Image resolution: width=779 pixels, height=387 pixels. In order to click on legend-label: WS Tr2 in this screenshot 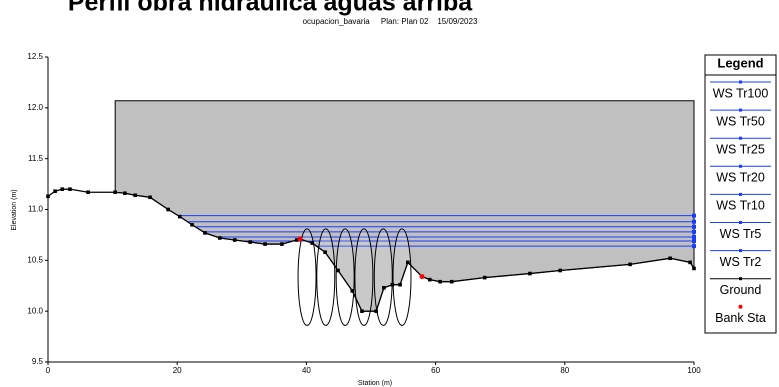, I will do `click(741, 262)`.